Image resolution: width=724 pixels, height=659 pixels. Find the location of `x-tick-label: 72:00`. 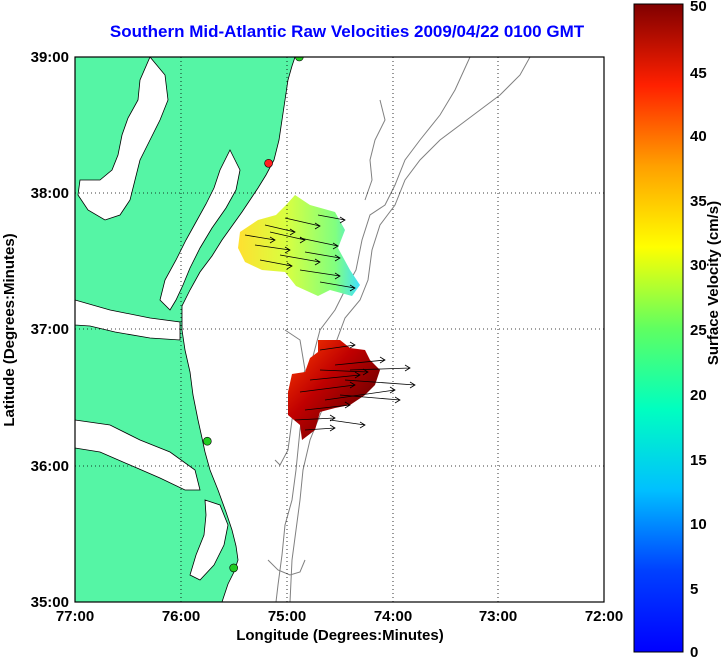

x-tick-label: 72:00 is located at coordinates (604, 616).